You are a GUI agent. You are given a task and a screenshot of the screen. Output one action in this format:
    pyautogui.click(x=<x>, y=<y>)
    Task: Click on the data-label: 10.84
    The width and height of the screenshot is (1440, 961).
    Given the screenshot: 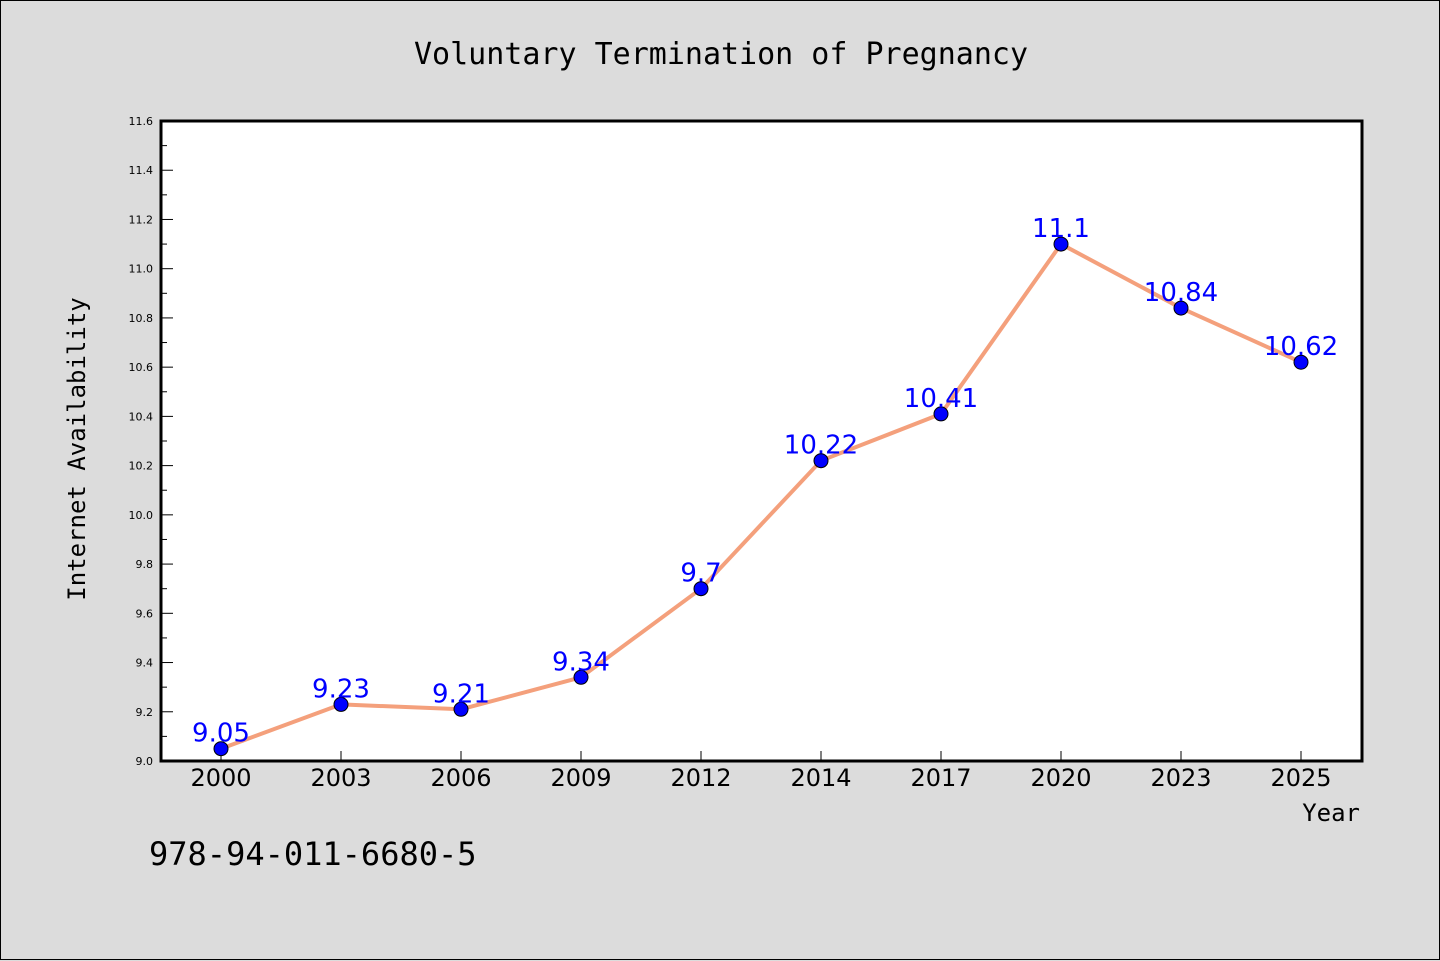 What is the action you would take?
    pyautogui.click(x=1181, y=293)
    